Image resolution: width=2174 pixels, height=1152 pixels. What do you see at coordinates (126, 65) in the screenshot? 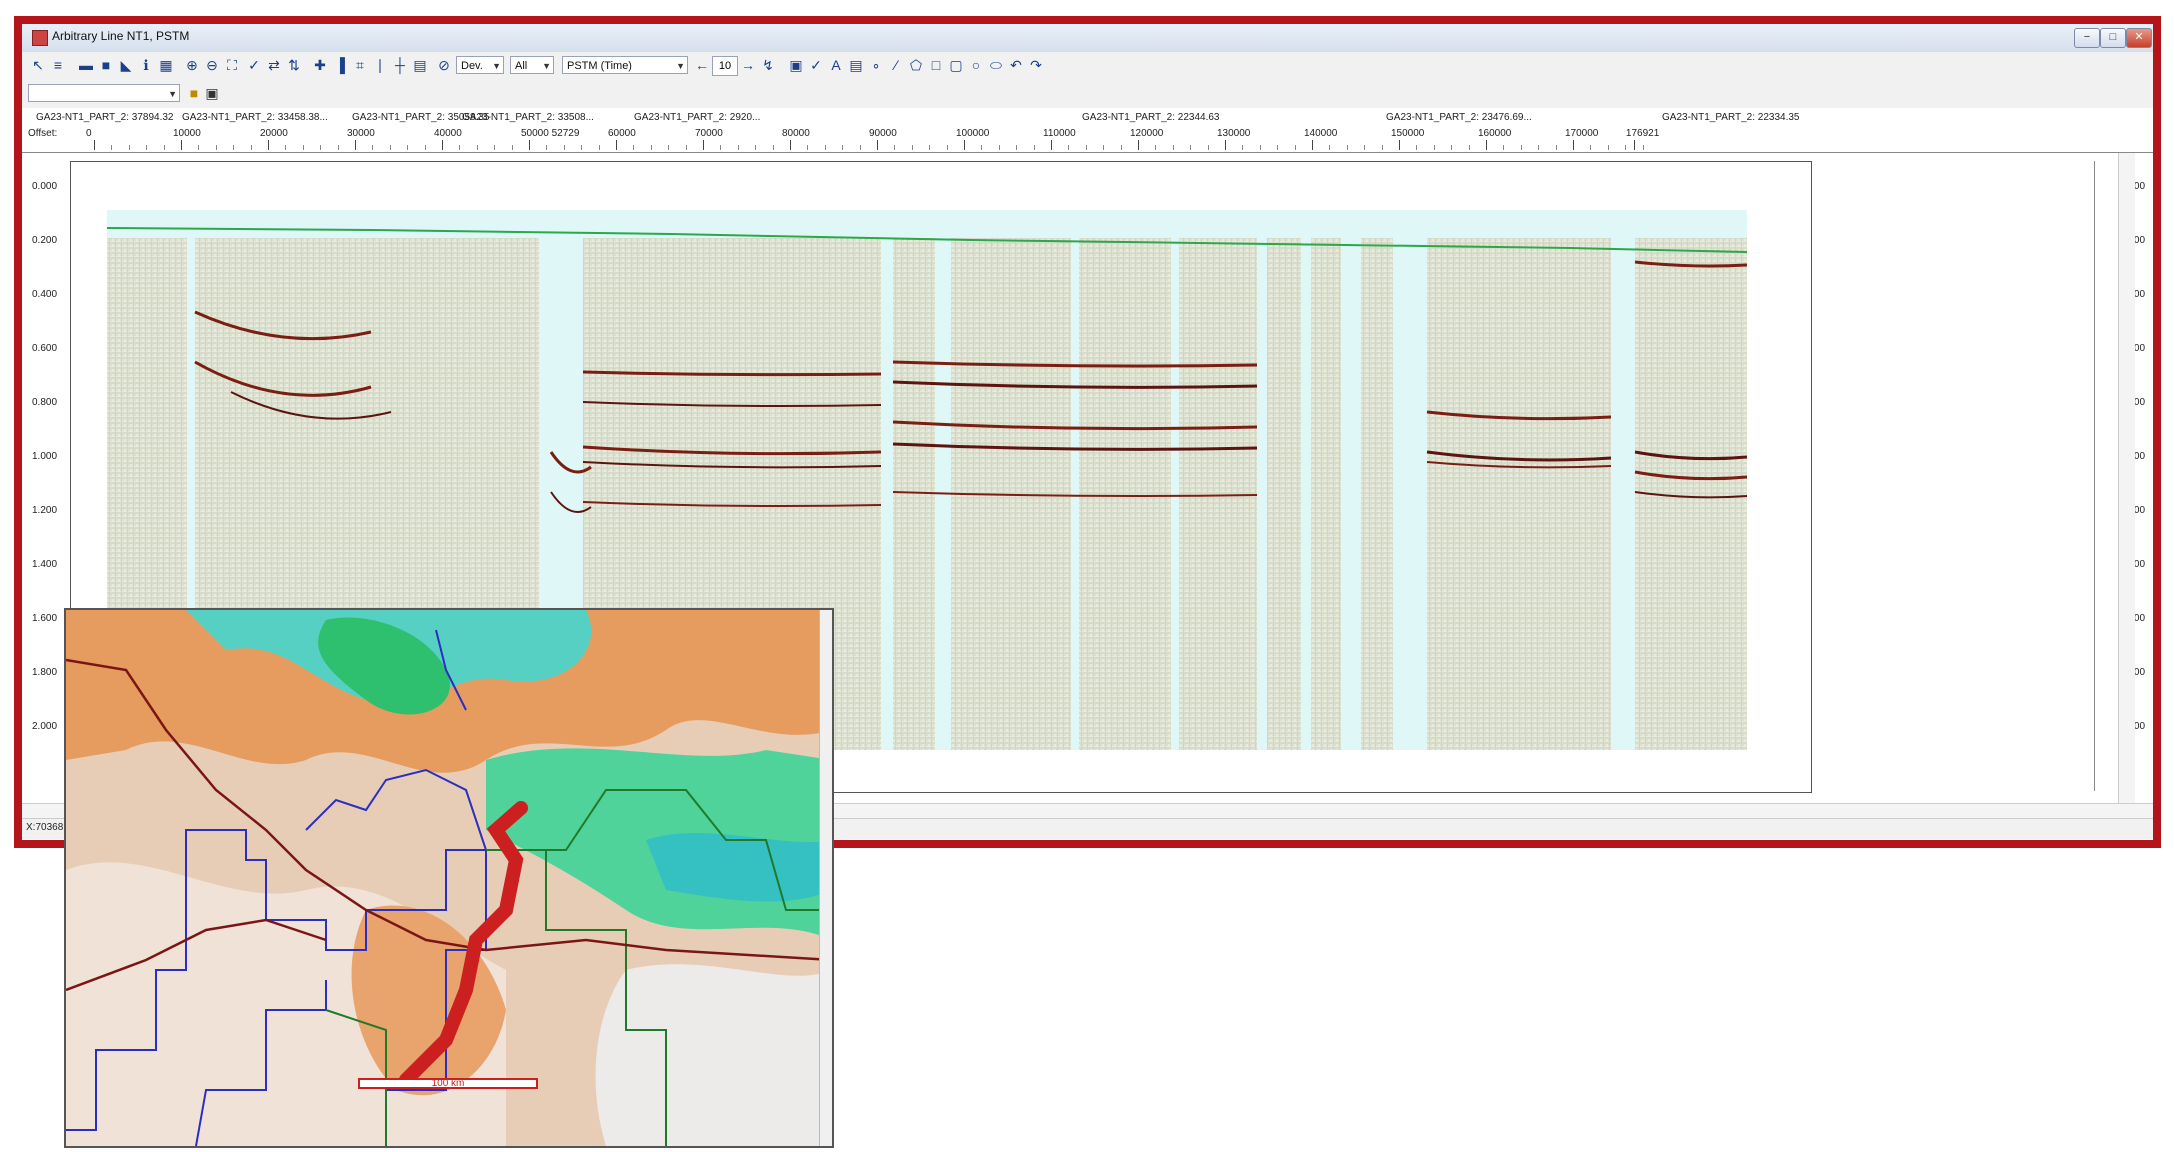
I see `chart-icon: ◣` at bounding box center [126, 65].